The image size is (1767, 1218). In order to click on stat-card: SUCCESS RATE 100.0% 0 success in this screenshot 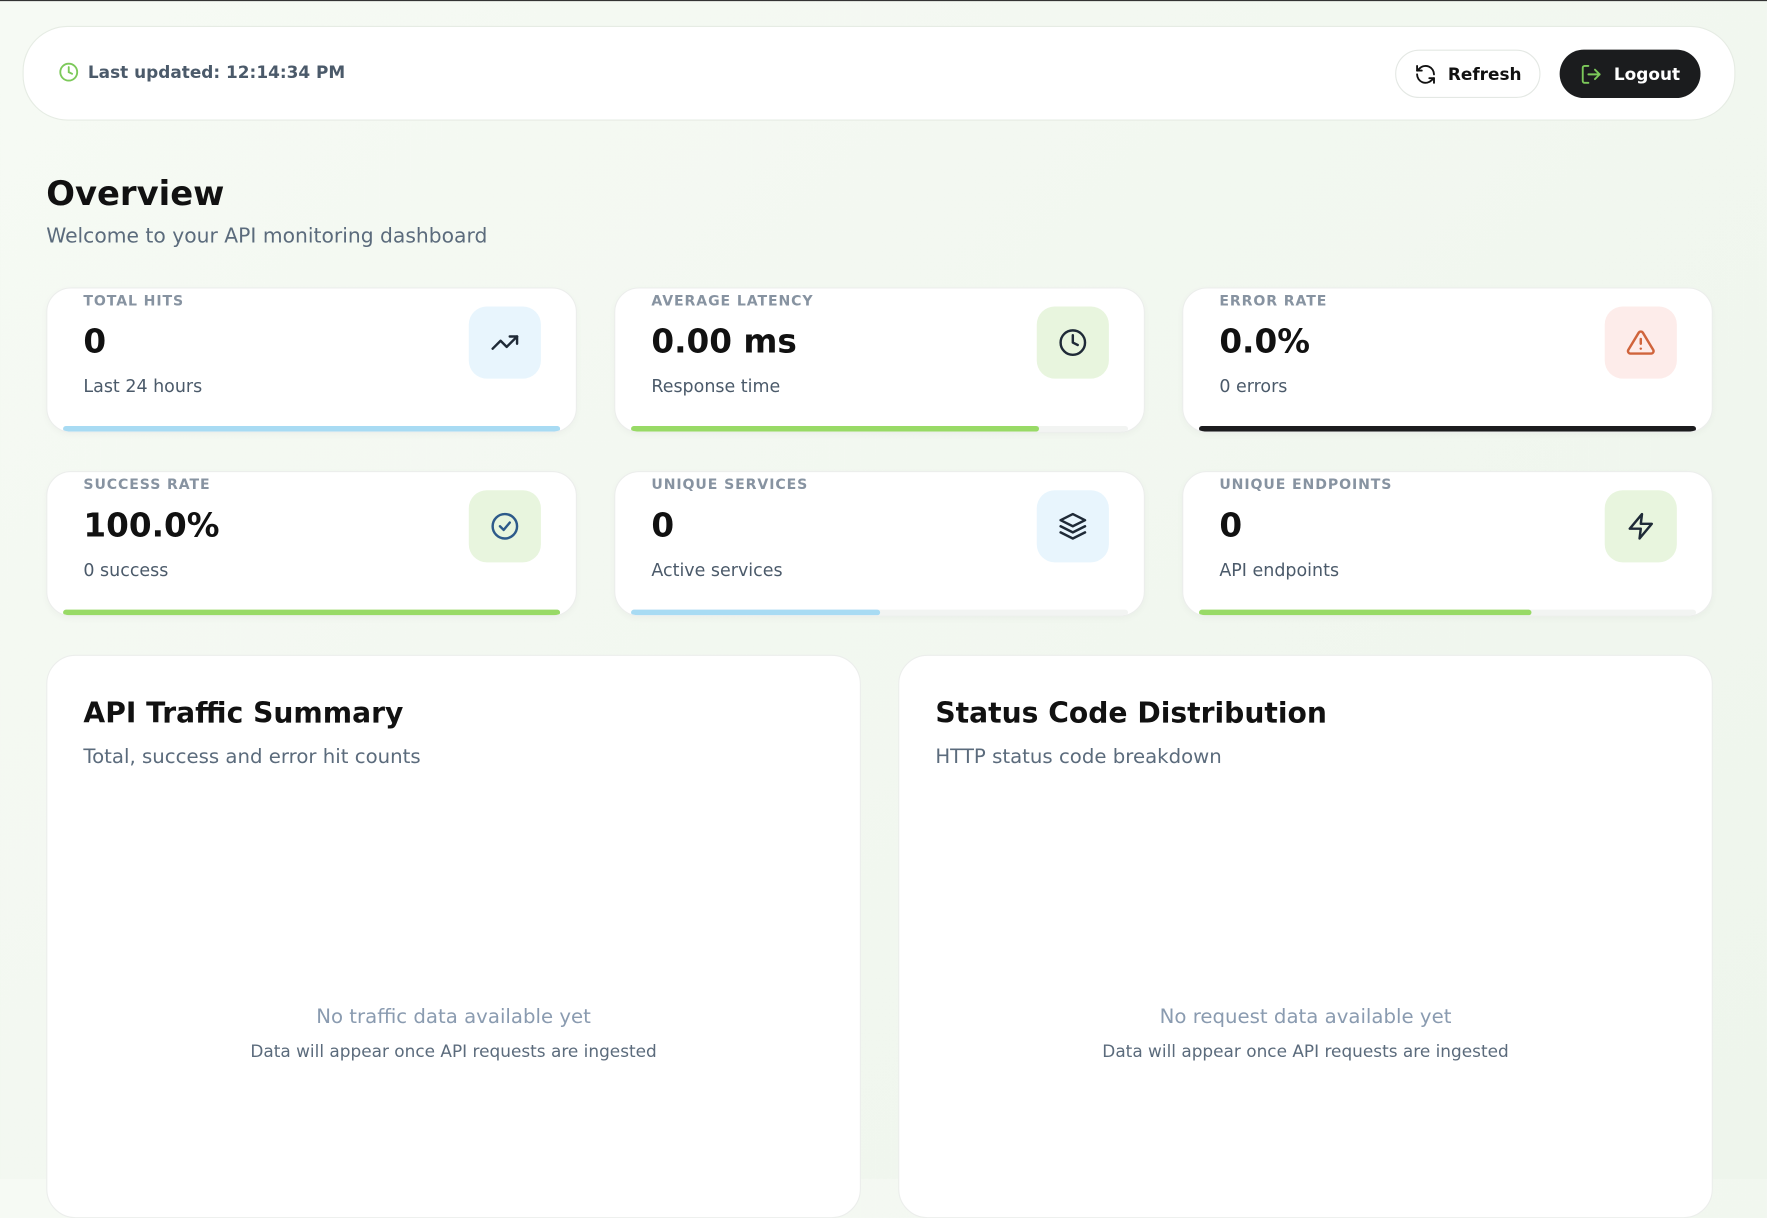, I will do `click(311, 544)`.